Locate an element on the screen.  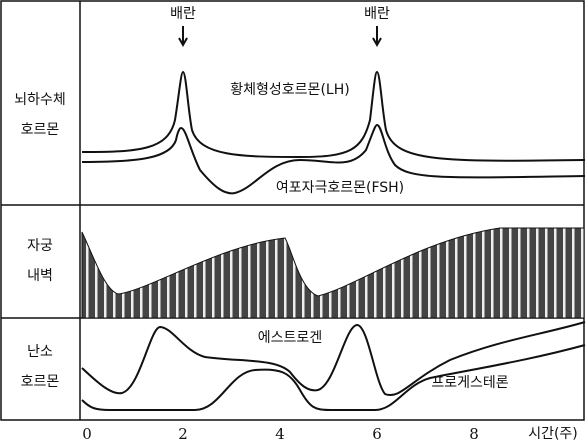
x-tick-label: 6 is located at coordinates (377, 434).